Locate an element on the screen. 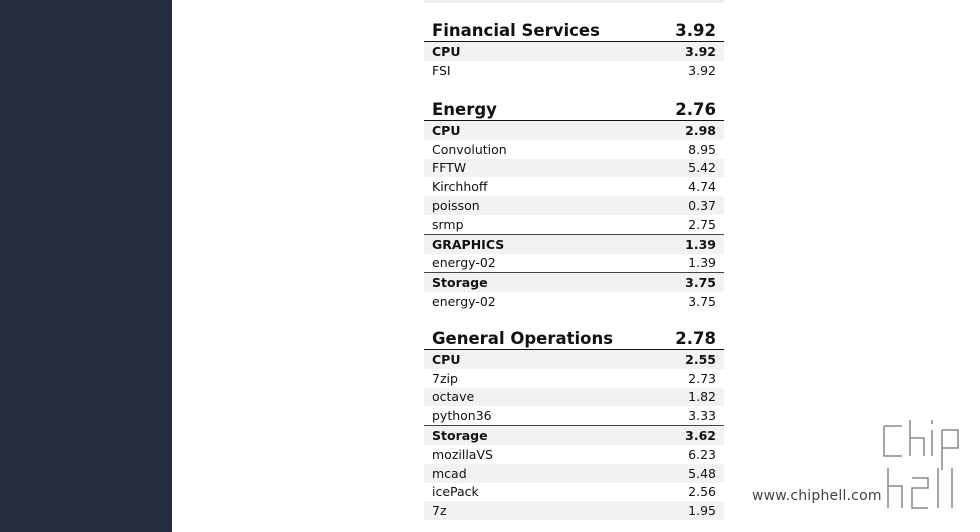 Image resolution: width=980 pixels, height=532 pixels. section-header: Financial Services 3.92 is located at coordinates (574, 31).